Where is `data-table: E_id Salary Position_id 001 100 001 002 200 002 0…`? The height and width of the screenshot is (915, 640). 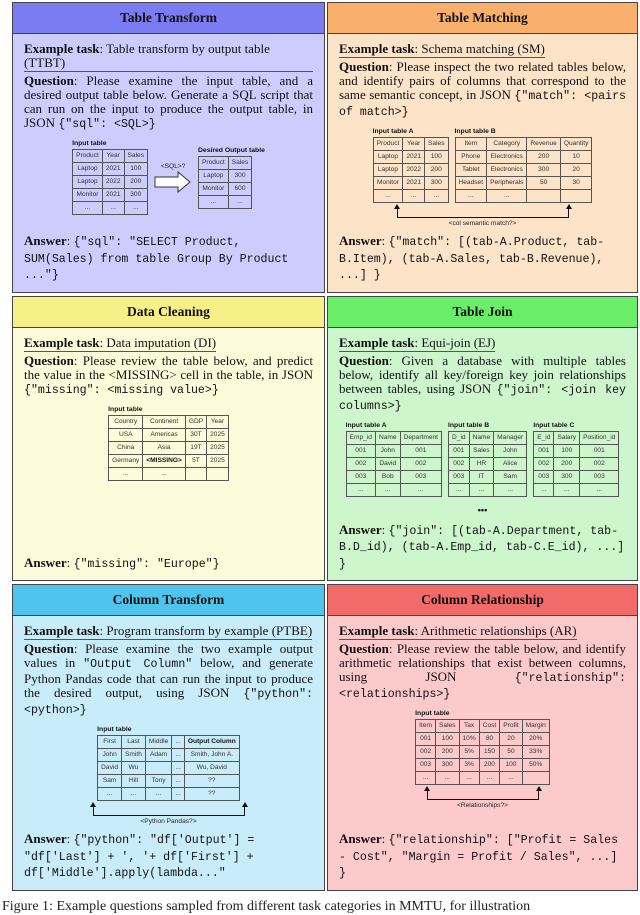
data-table: E_id Salary Position_id 001 100 001 002 200 002 0… is located at coordinates (576, 463).